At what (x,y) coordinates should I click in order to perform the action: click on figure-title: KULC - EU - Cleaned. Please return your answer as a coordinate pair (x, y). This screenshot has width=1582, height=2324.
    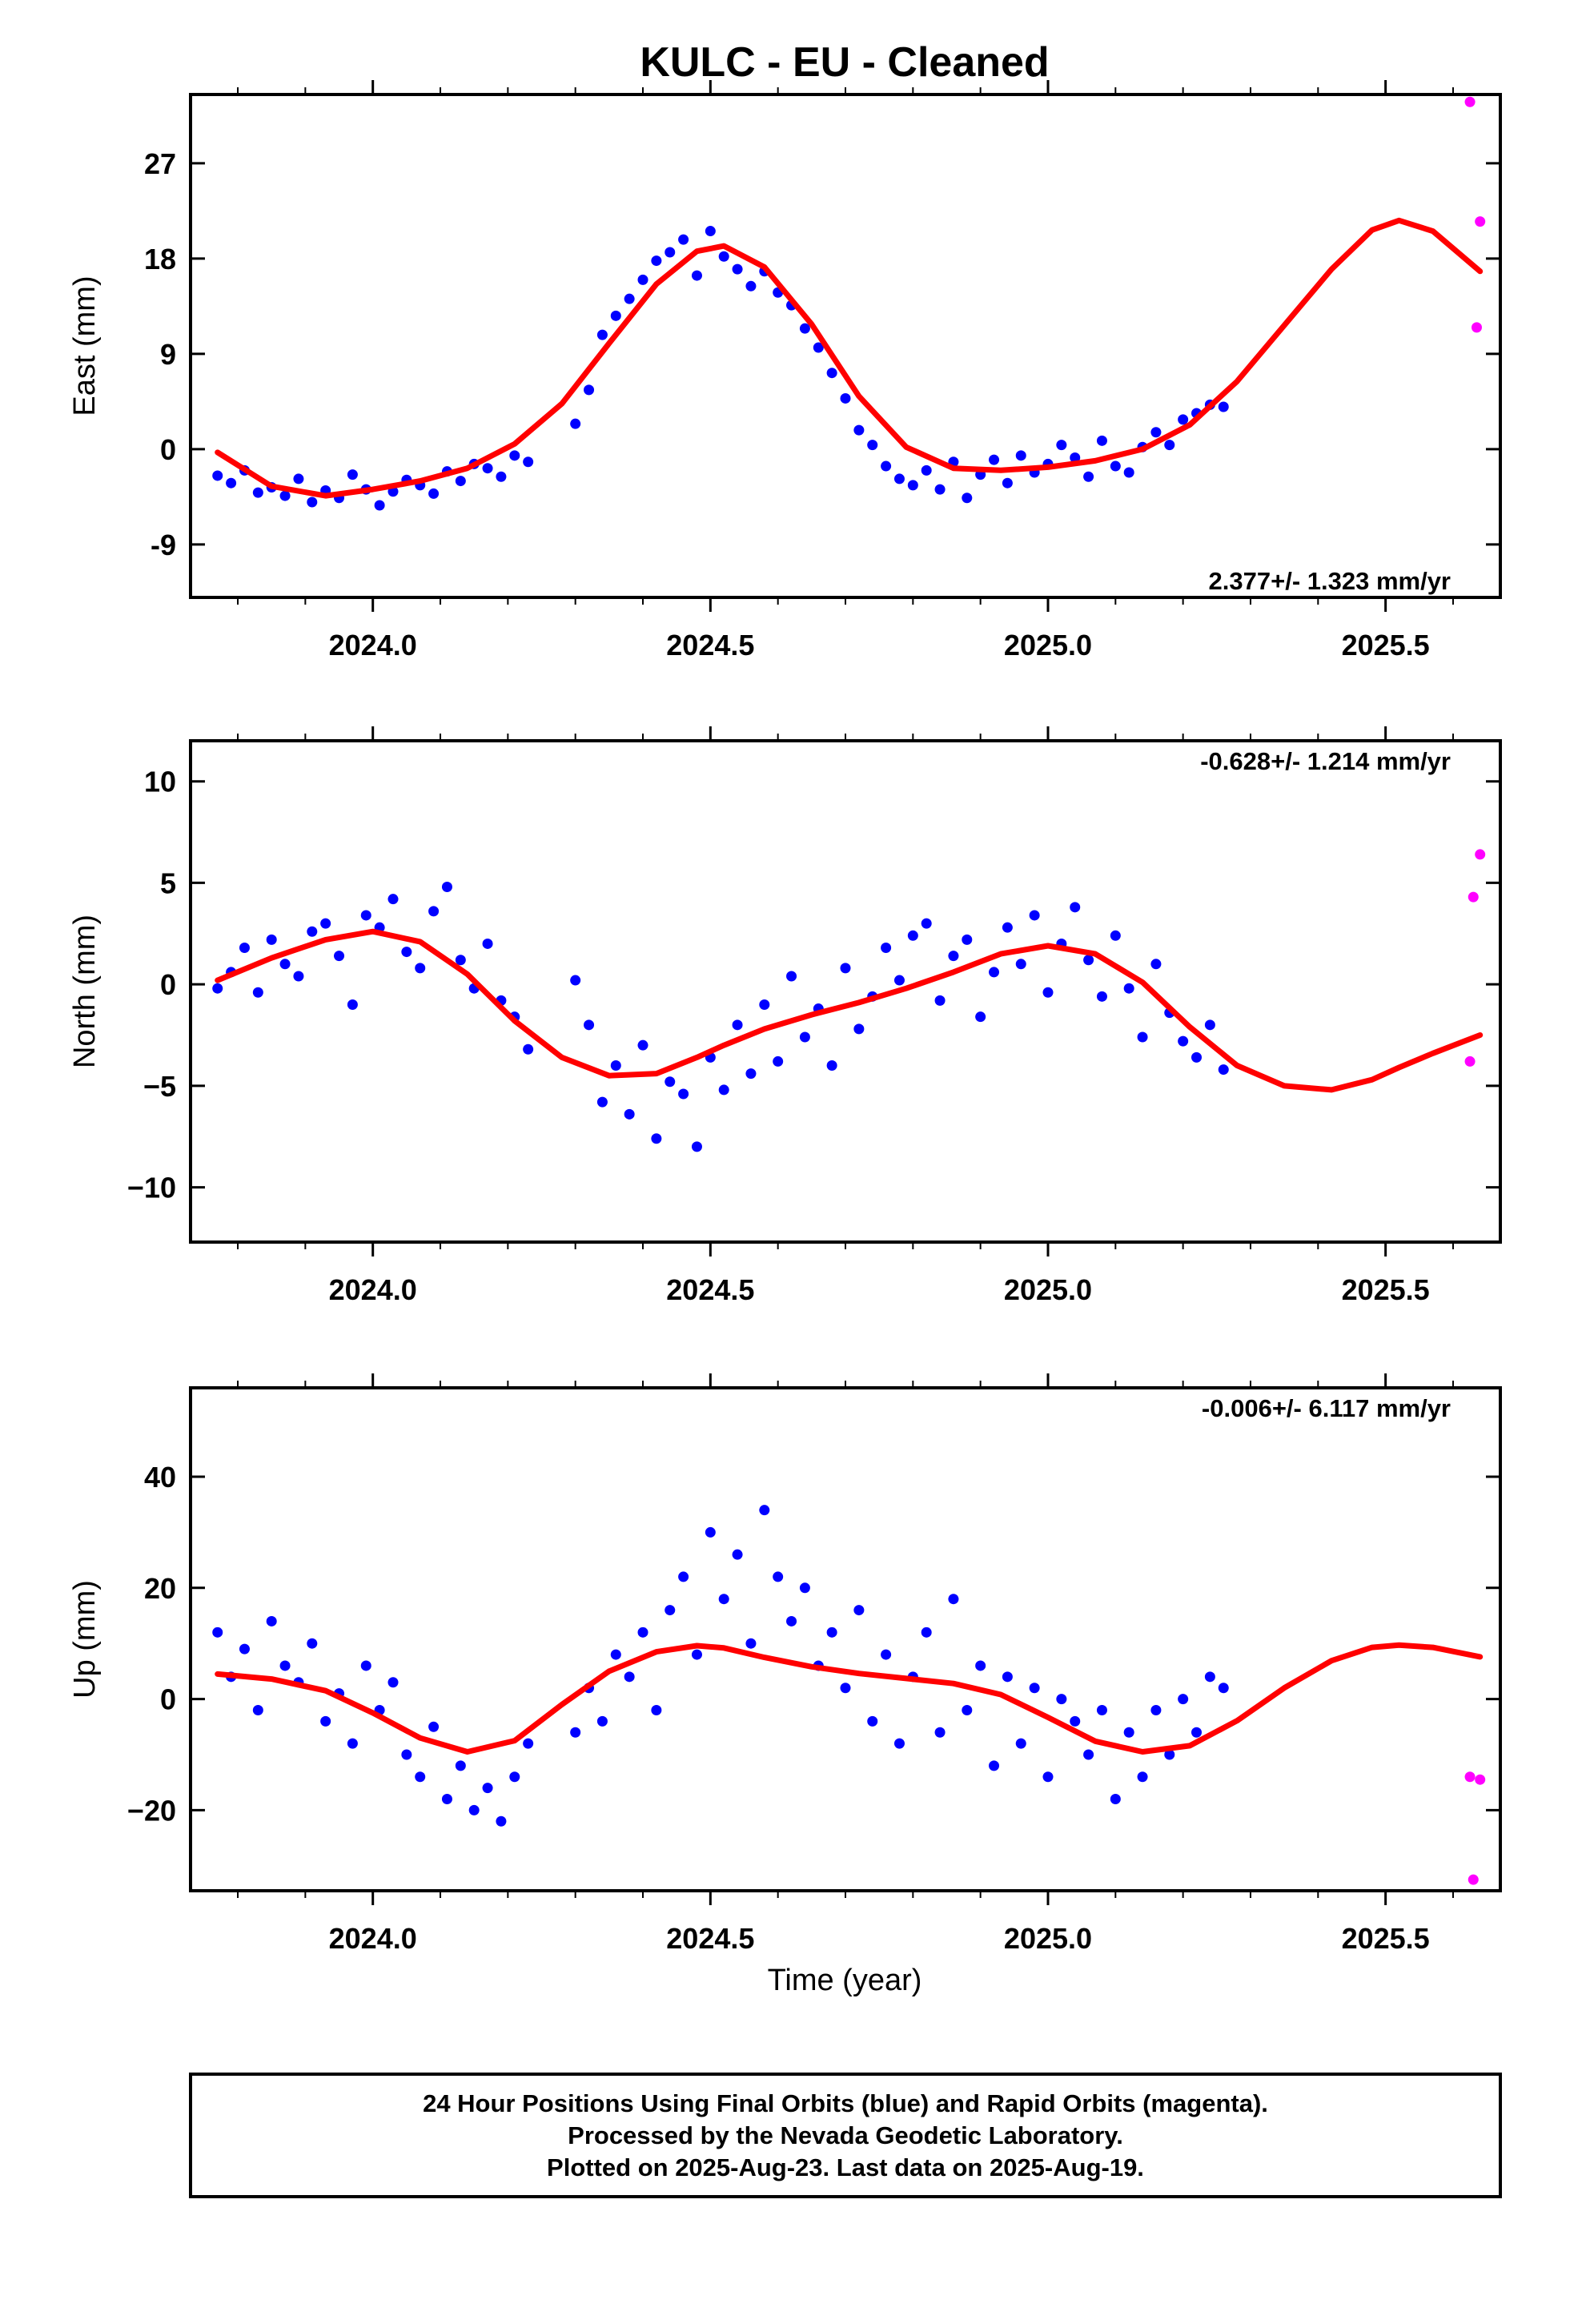
    Looking at the image, I should click on (845, 62).